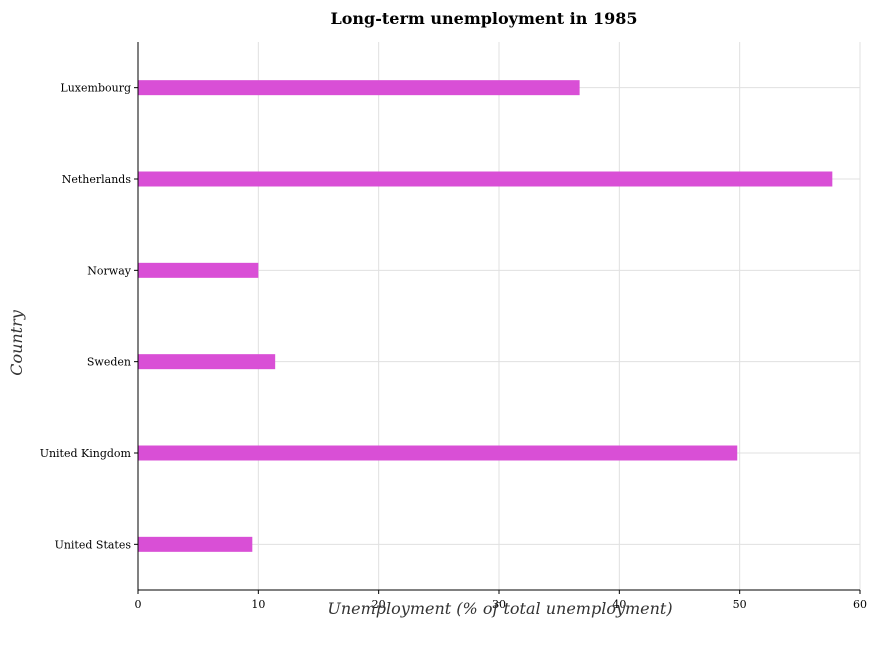 This screenshot has width=872, height=650. What do you see at coordinates (483, 18) in the screenshot?
I see `chart-title: Long-term unemployment in 1985` at bounding box center [483, 18].